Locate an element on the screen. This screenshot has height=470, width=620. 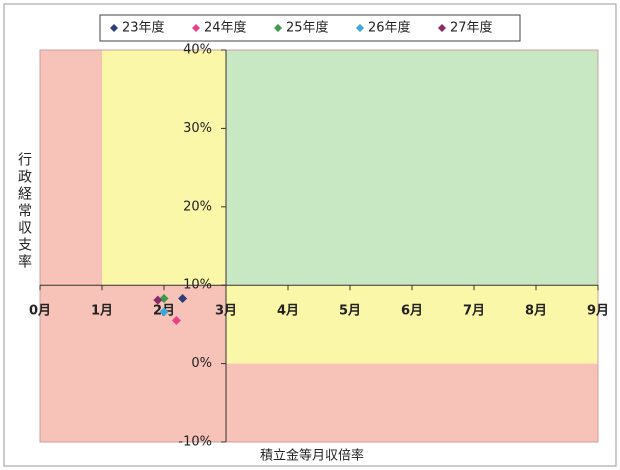
y-tick-label: 20% is located at coordinates (197, 206).